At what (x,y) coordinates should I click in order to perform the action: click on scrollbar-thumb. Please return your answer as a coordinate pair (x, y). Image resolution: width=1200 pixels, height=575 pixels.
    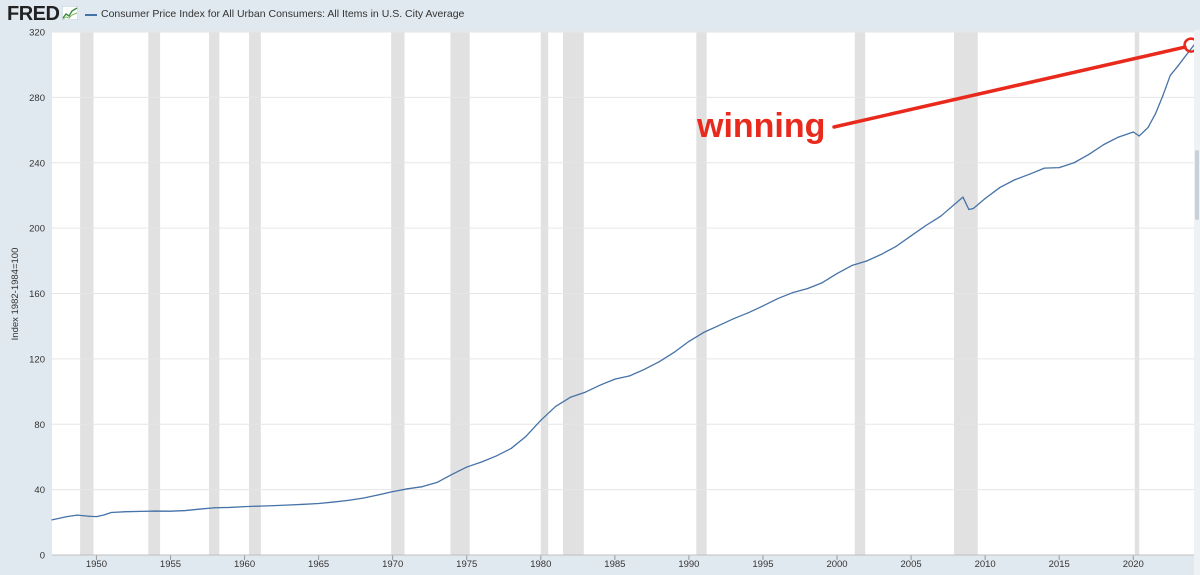
    Looking at the image, I should click on (1197, 185).